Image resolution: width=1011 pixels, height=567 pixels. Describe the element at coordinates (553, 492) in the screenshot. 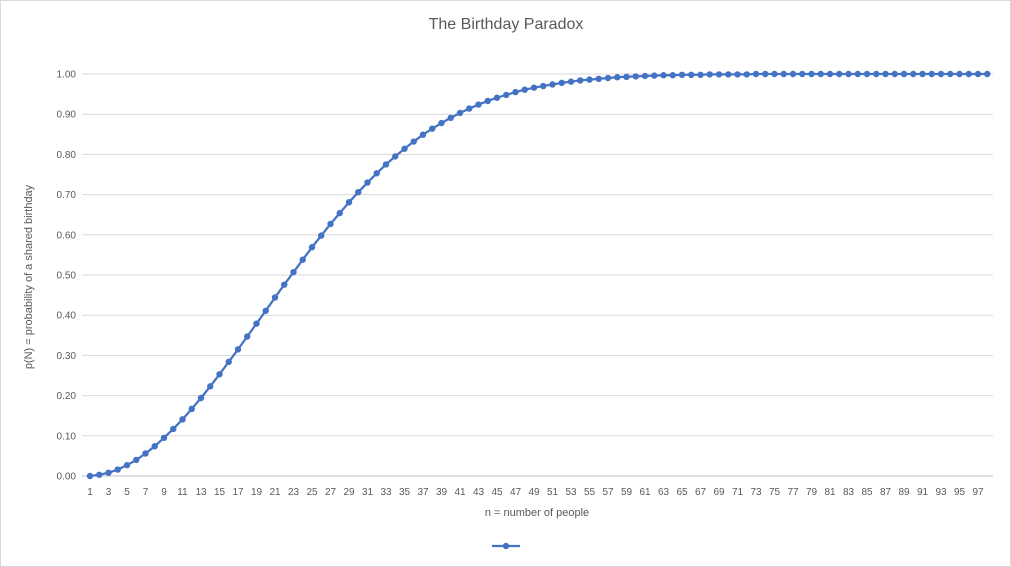

I see `x-tick-label: 51` at that location.